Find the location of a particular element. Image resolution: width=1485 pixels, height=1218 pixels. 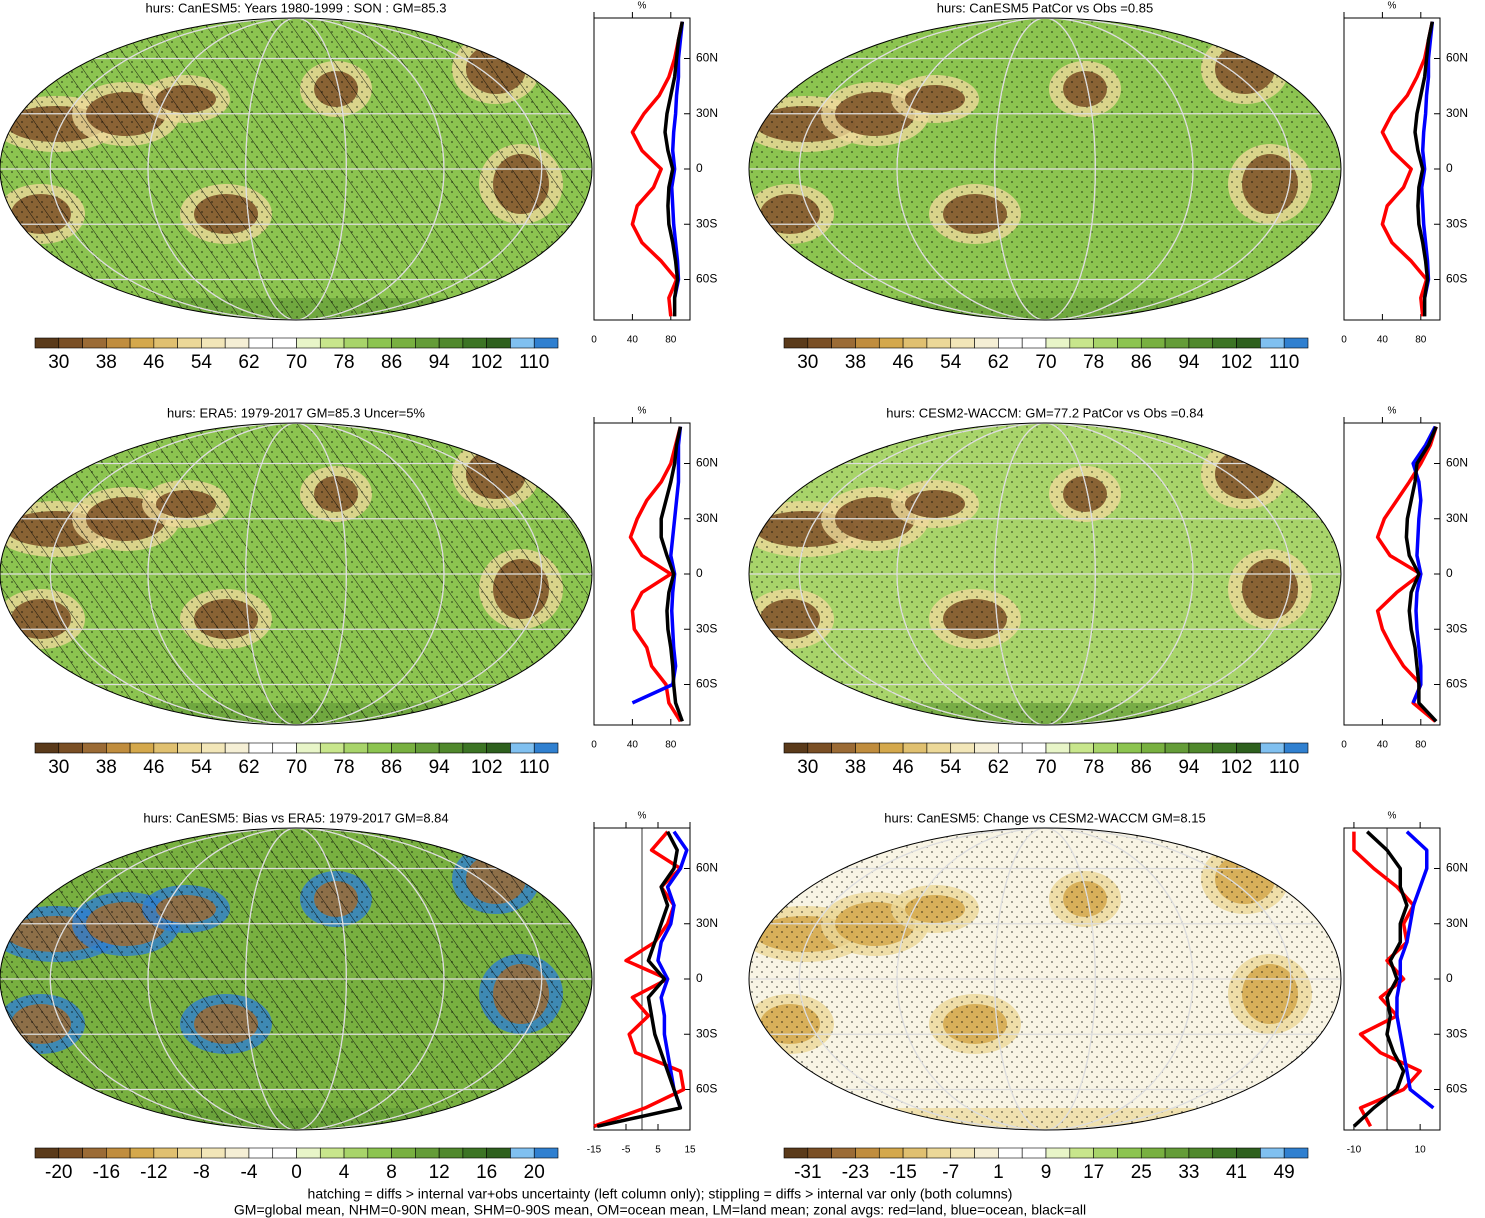

colorbar-label: -8 is located at coordinates (201, 1172).